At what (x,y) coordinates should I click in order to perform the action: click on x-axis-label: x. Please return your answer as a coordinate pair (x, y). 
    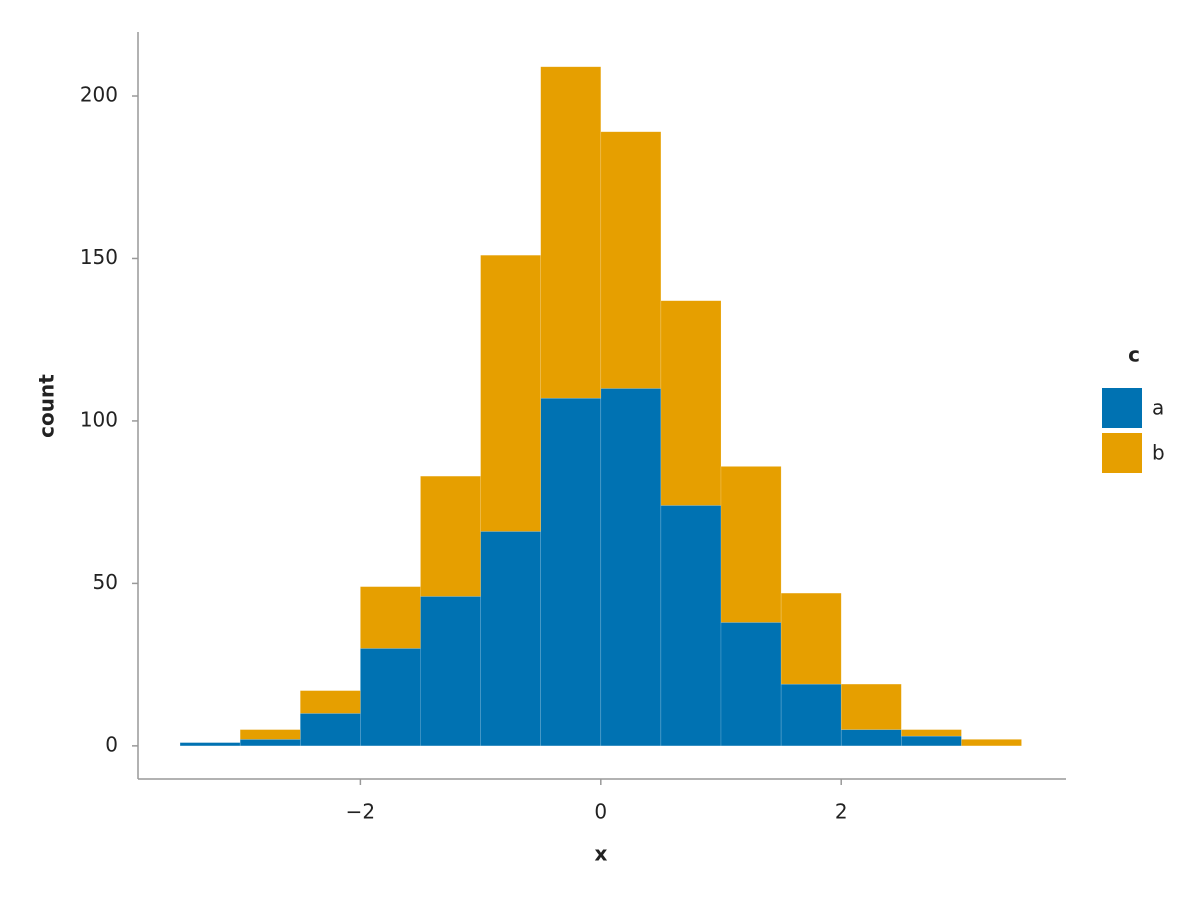
    Looking at the image, I should click on (601, 854).